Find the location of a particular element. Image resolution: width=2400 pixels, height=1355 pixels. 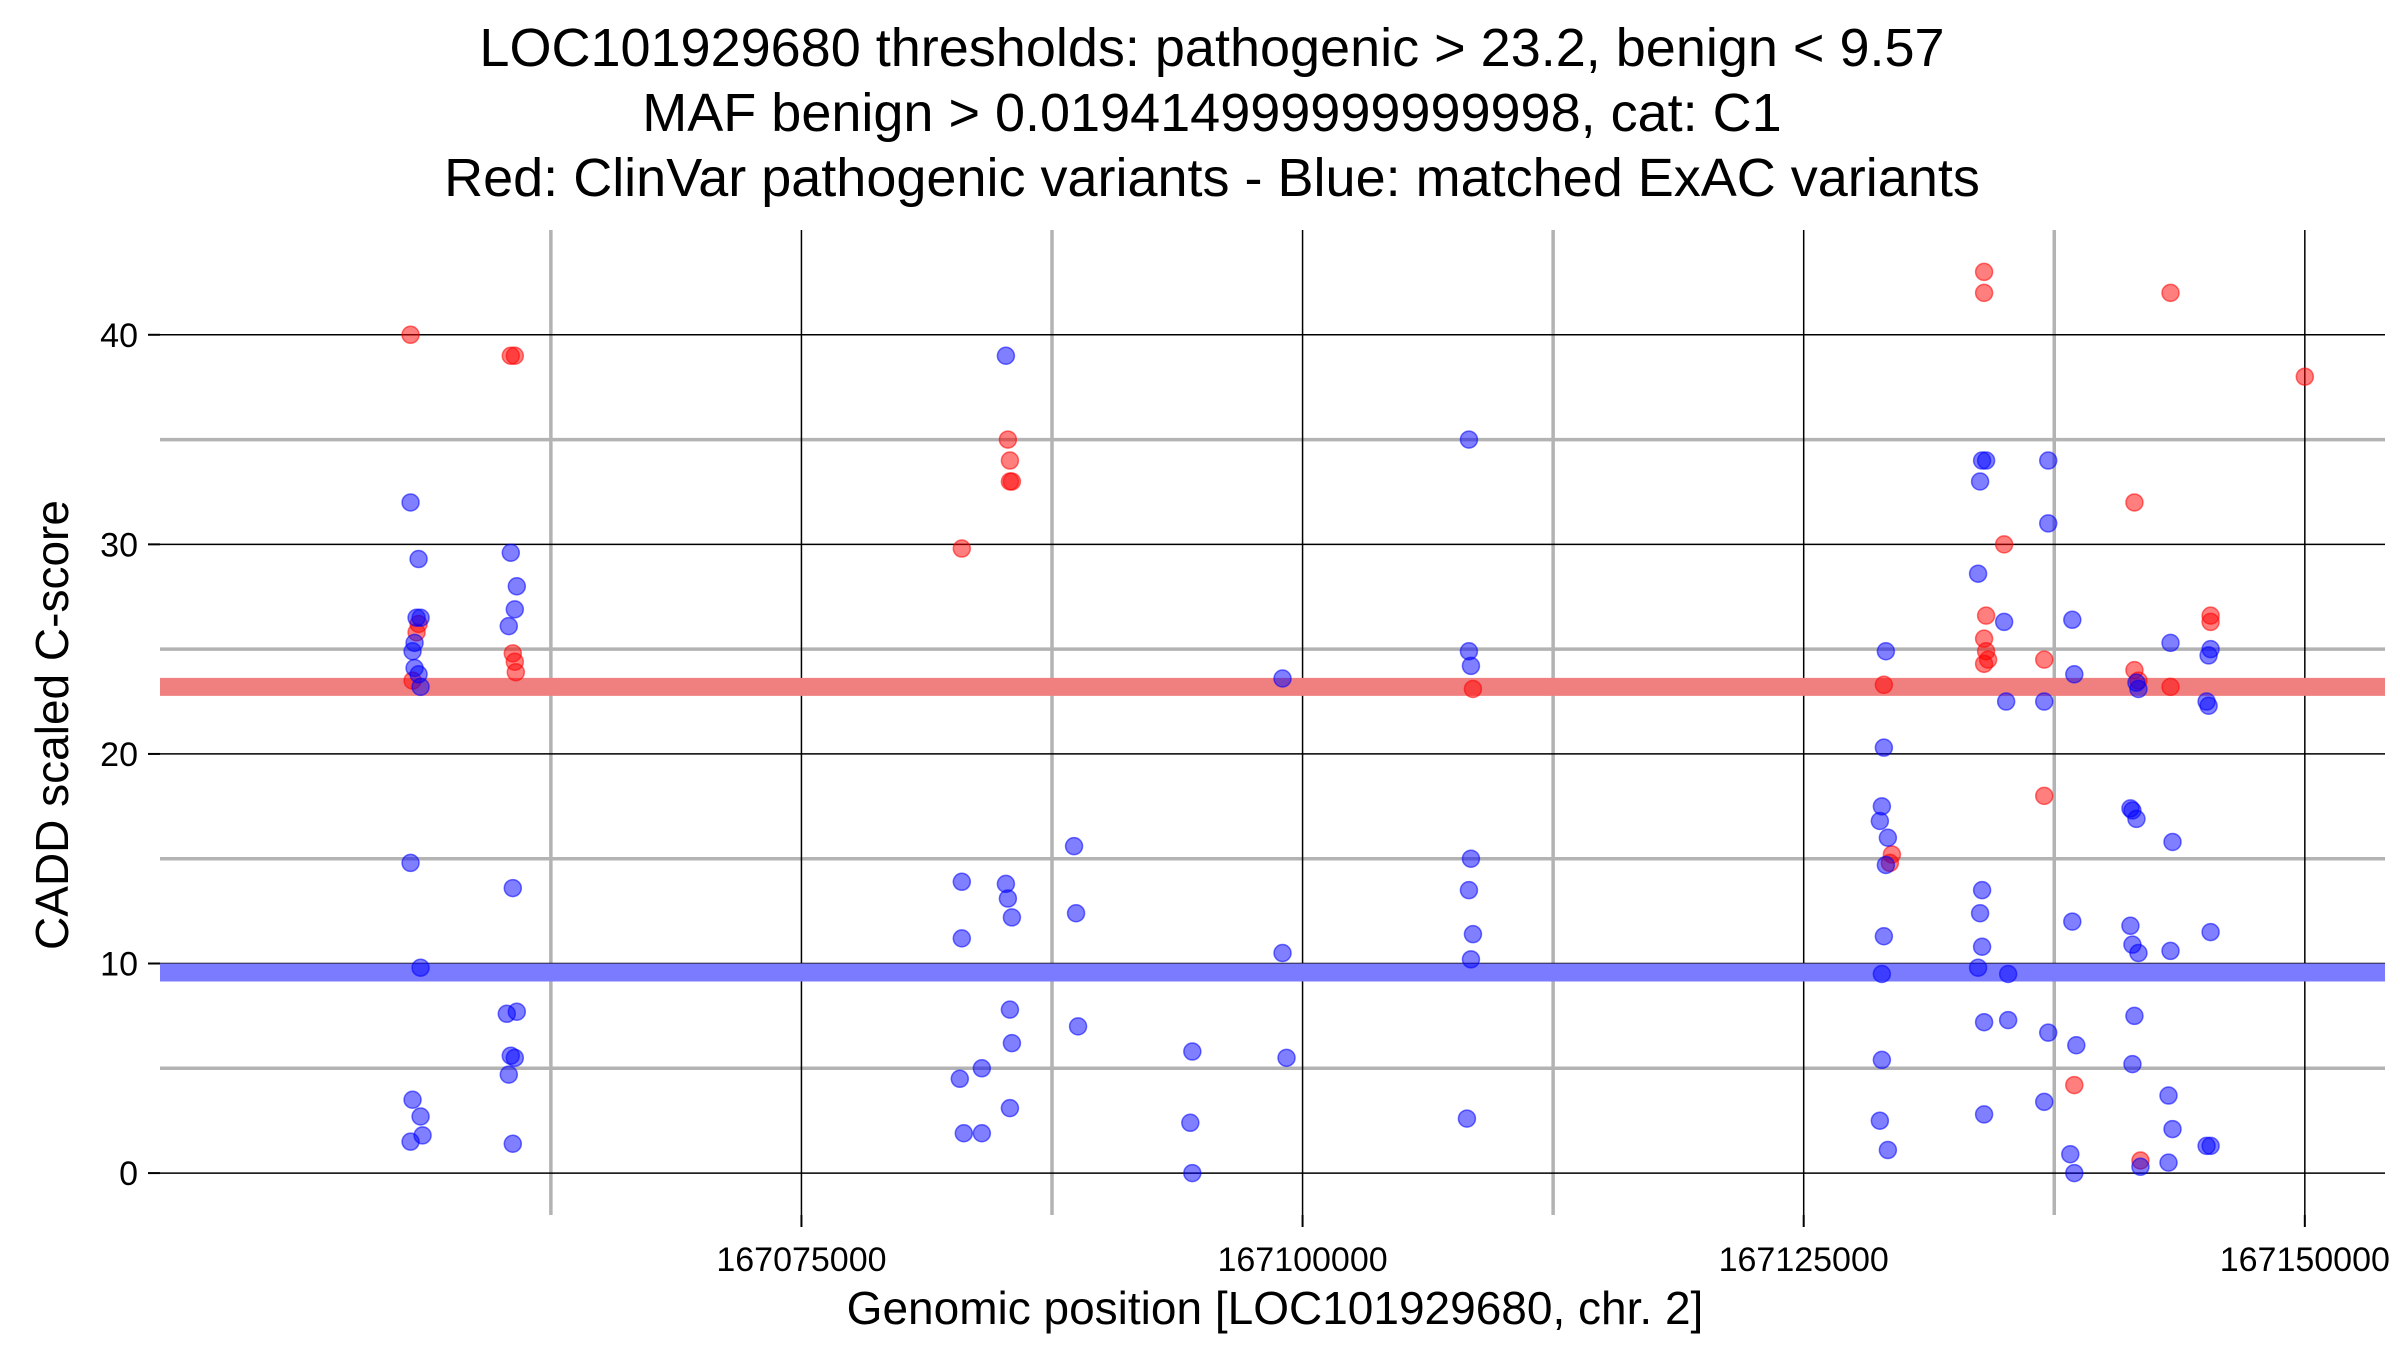

x-tick-label-2: 167125000 is located at coordinates (1804, 1260).